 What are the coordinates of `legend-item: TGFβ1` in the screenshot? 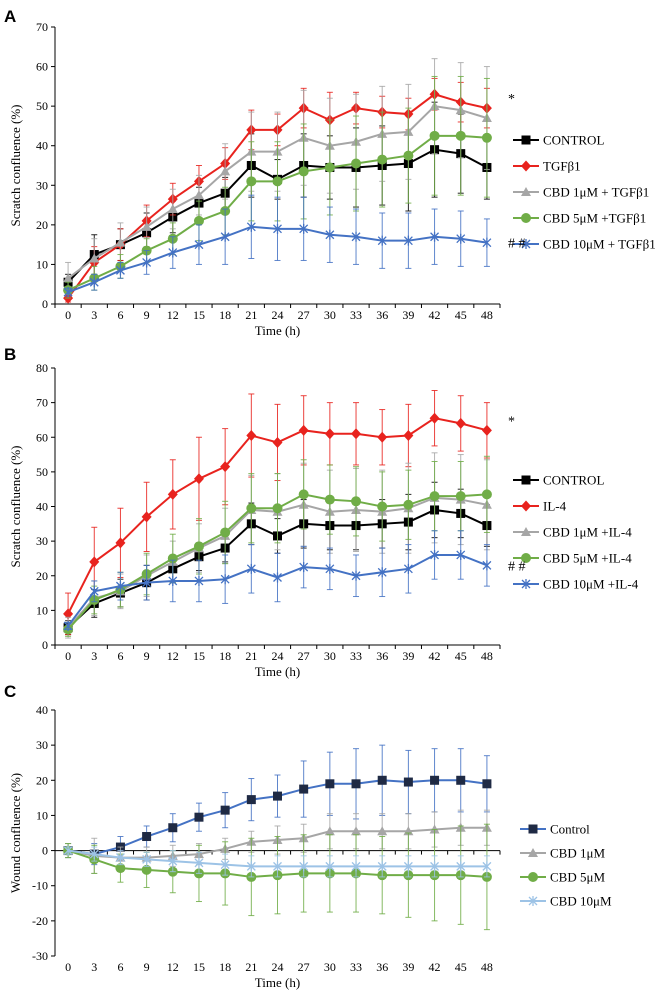 It's located at (547, 166).